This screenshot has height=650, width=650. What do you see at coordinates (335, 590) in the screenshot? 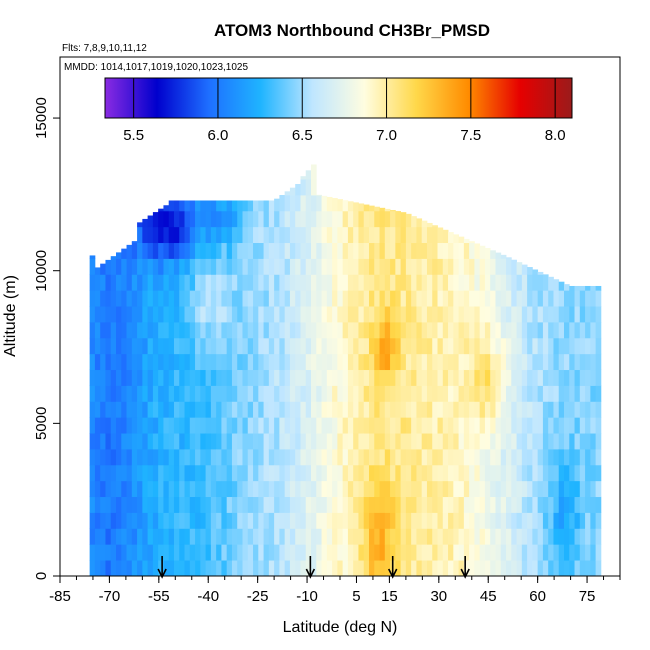
I see `x-axis: -85 -70 -55 -40 -25 -10 5 15 30 45 60 75` at bounding box center [335, 590].